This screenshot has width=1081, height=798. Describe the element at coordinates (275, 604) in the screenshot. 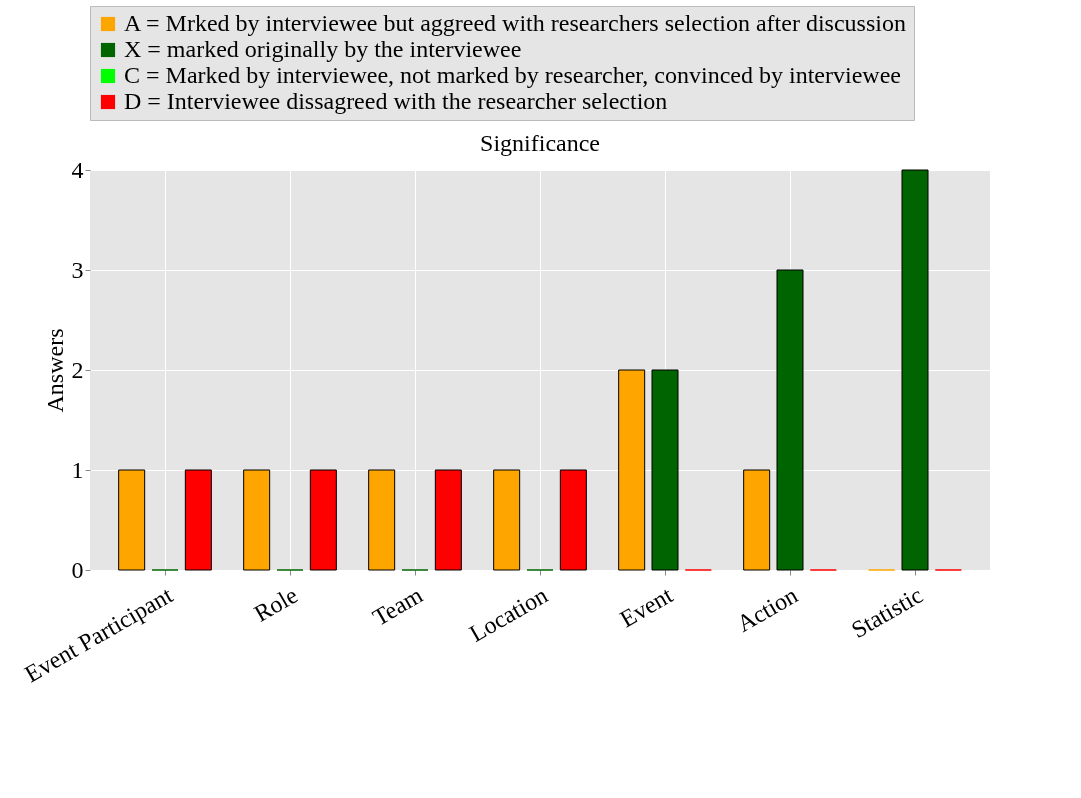

I see `x-tick-label: Role` at that location.